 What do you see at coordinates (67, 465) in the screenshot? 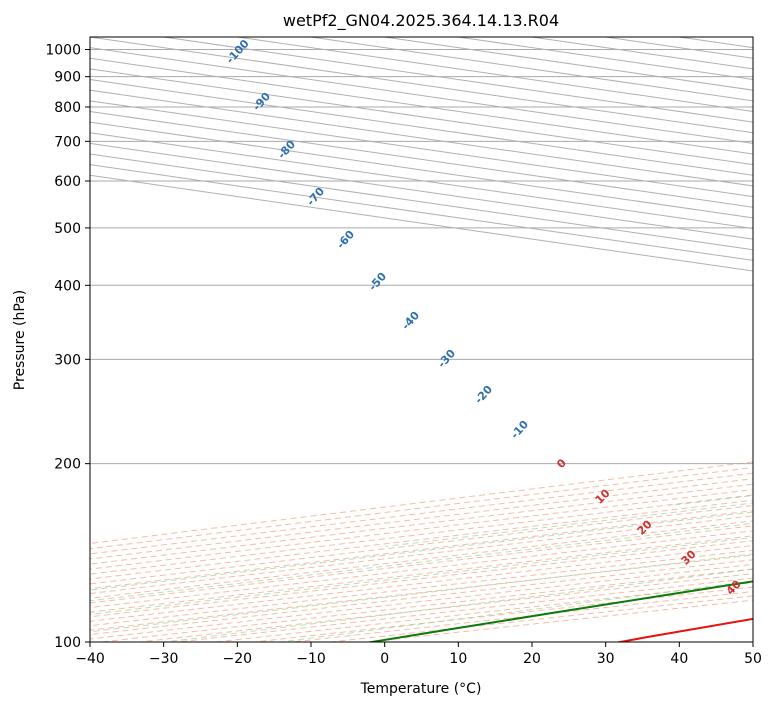
I see `y-tick-label: 200` at bounding box center [67, 465].